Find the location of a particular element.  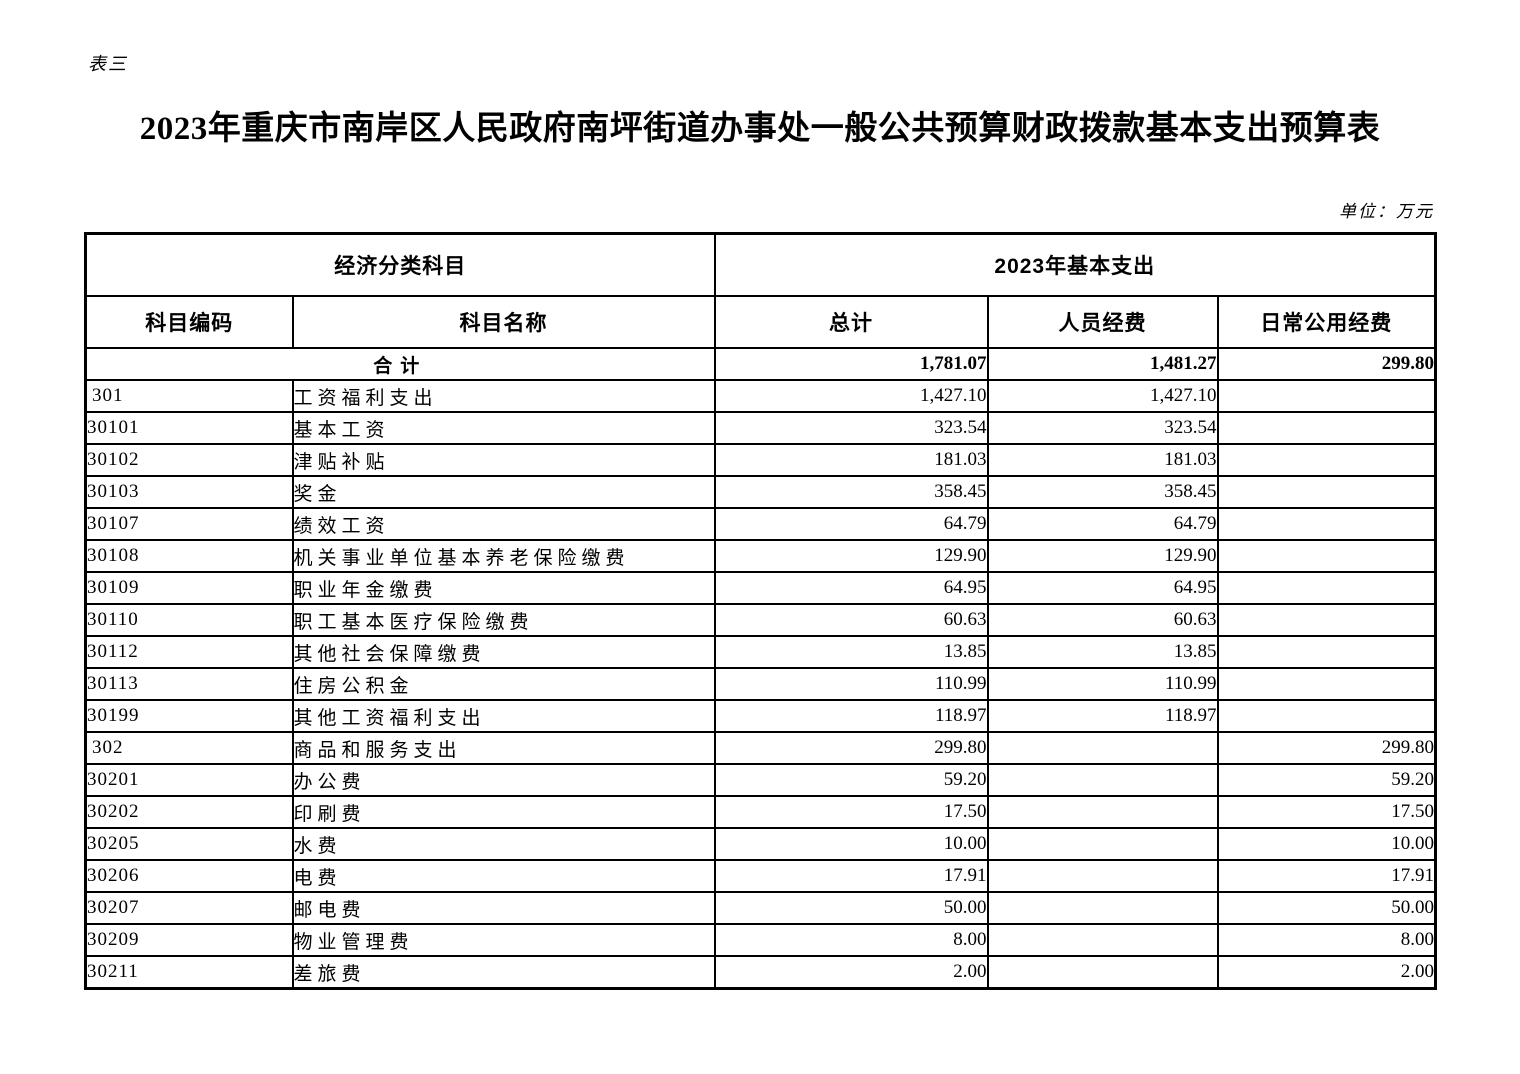

cell-total-value: 8.00 is located at coordinates (851, 940).